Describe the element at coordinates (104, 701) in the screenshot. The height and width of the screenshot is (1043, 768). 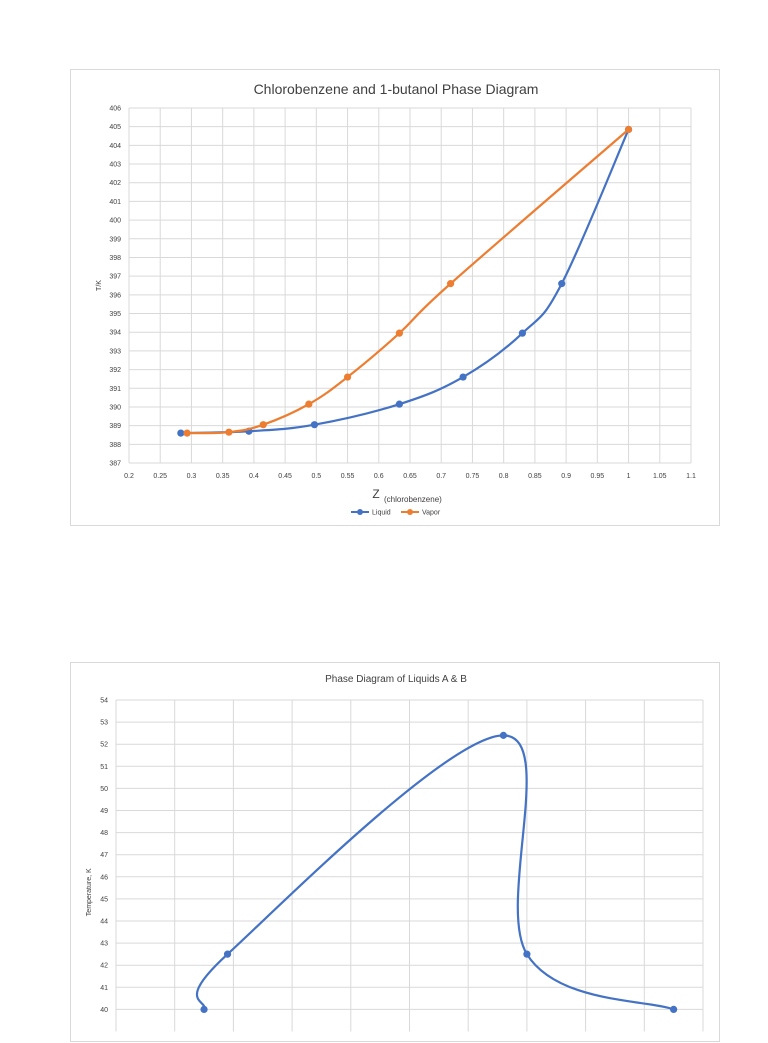
I see `y-tick-label: 54` at that location.